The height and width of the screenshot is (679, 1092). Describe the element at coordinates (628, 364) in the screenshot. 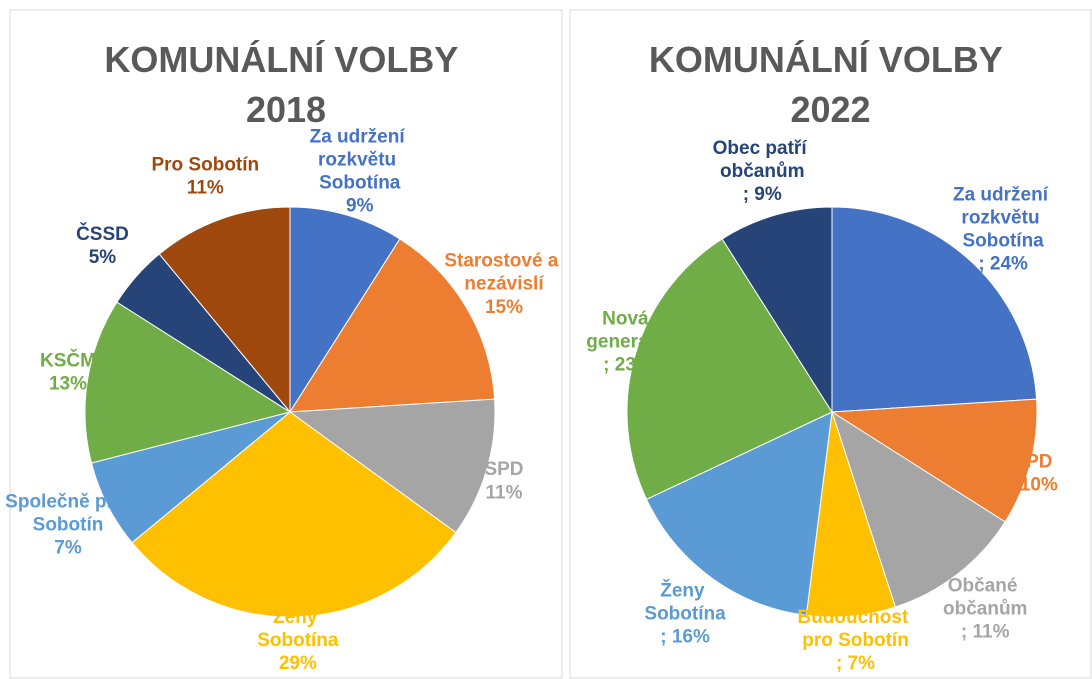

I see `data-label-value: ; 23%` at that location.